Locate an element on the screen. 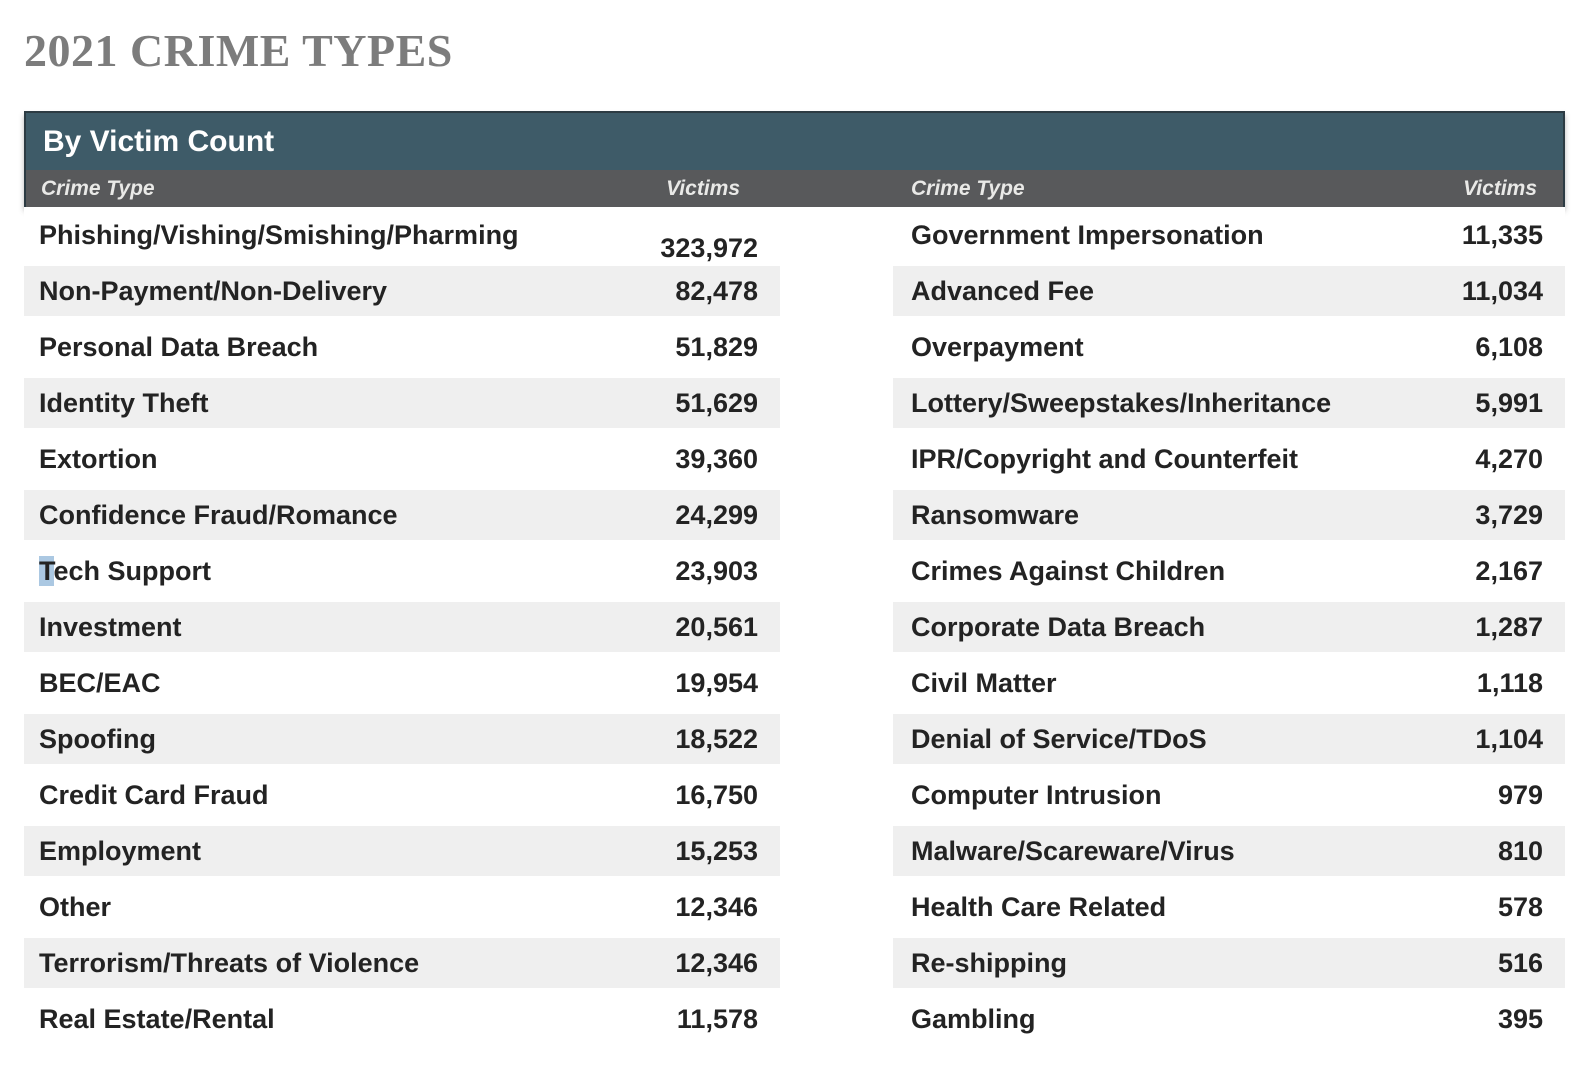 The height and width of the screenshot is (1086, 1586). row-pair-right: Advanced Fee 11,034 is located at coordinates (1229, 291).